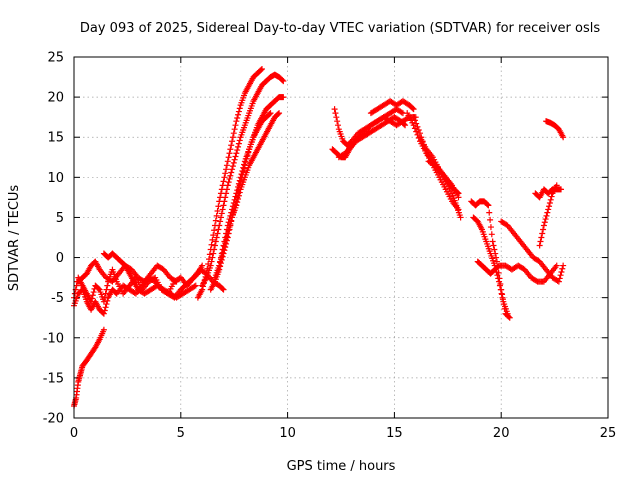  Describe the element at coordinates (608, 433) in the screenshot. I see `x-tick-label: 25` at that location.